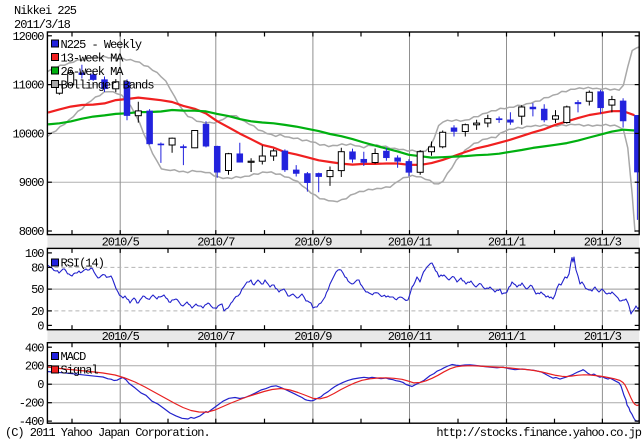  What do you see at coordinates (37, 312) in the screenshot?
I see `svg-text: 20` at bounding box center [37, 312].